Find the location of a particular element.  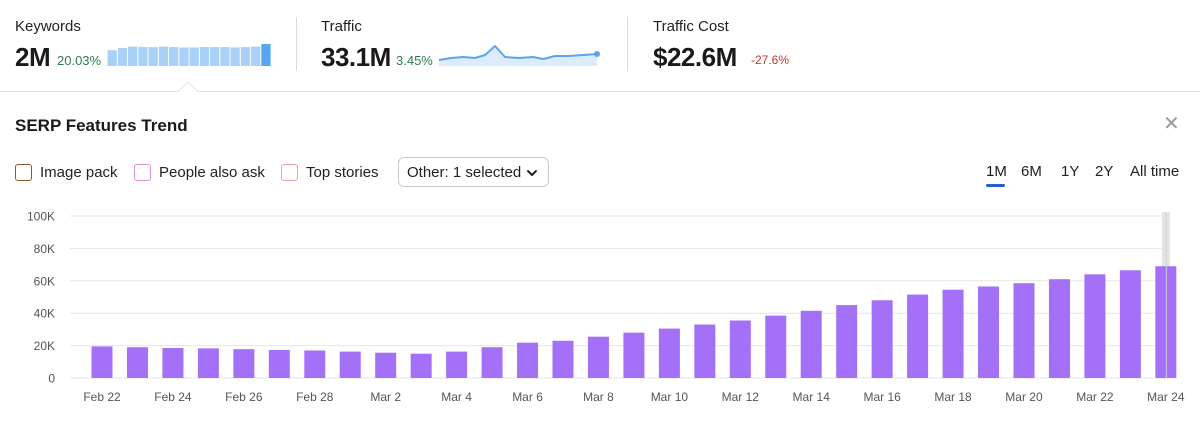

x-tick-label: Feb 24 is located at coordinates (173, 397).